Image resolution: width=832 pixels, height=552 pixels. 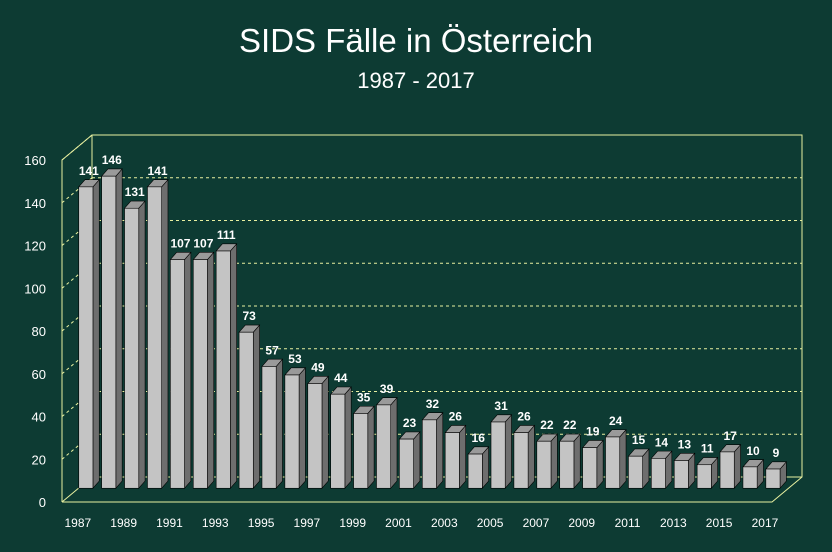 What do you see at coordinates (536, 523) in the screenshot?
I see `x-tick-label: 2007` at bounding box center [536, 523].